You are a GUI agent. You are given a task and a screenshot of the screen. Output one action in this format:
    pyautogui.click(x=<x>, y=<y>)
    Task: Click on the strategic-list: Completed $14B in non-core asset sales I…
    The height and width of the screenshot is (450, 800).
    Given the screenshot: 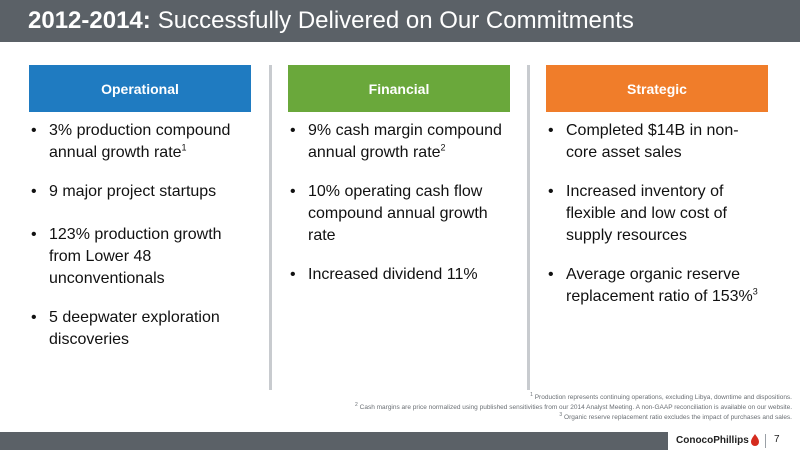 What is the action you would take?
    pyautogui.click(x=657, y=222)
    